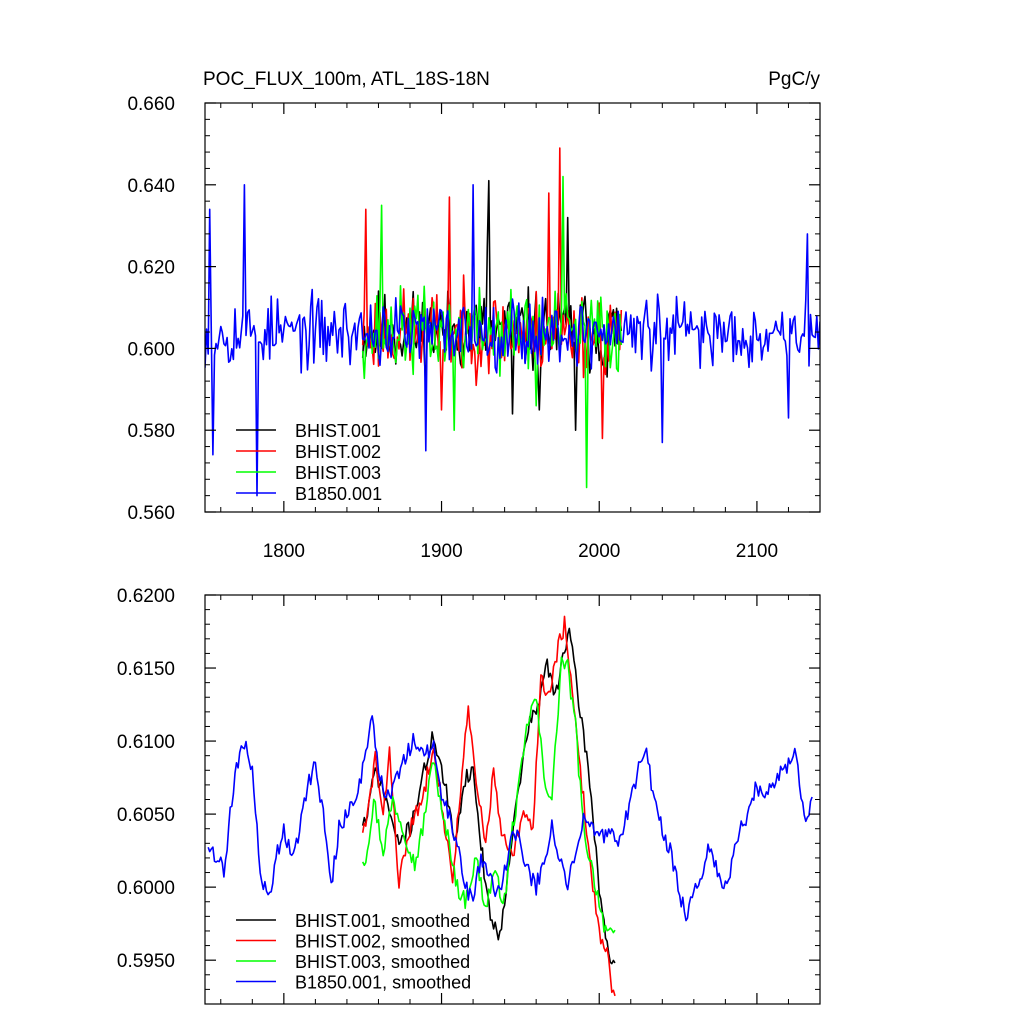 The image size is (1024, 1024). What do you see at coordinates (151, 431) in the screenshot?
I see `y-tick-label: 0.580` at bounding box center [151, 431].